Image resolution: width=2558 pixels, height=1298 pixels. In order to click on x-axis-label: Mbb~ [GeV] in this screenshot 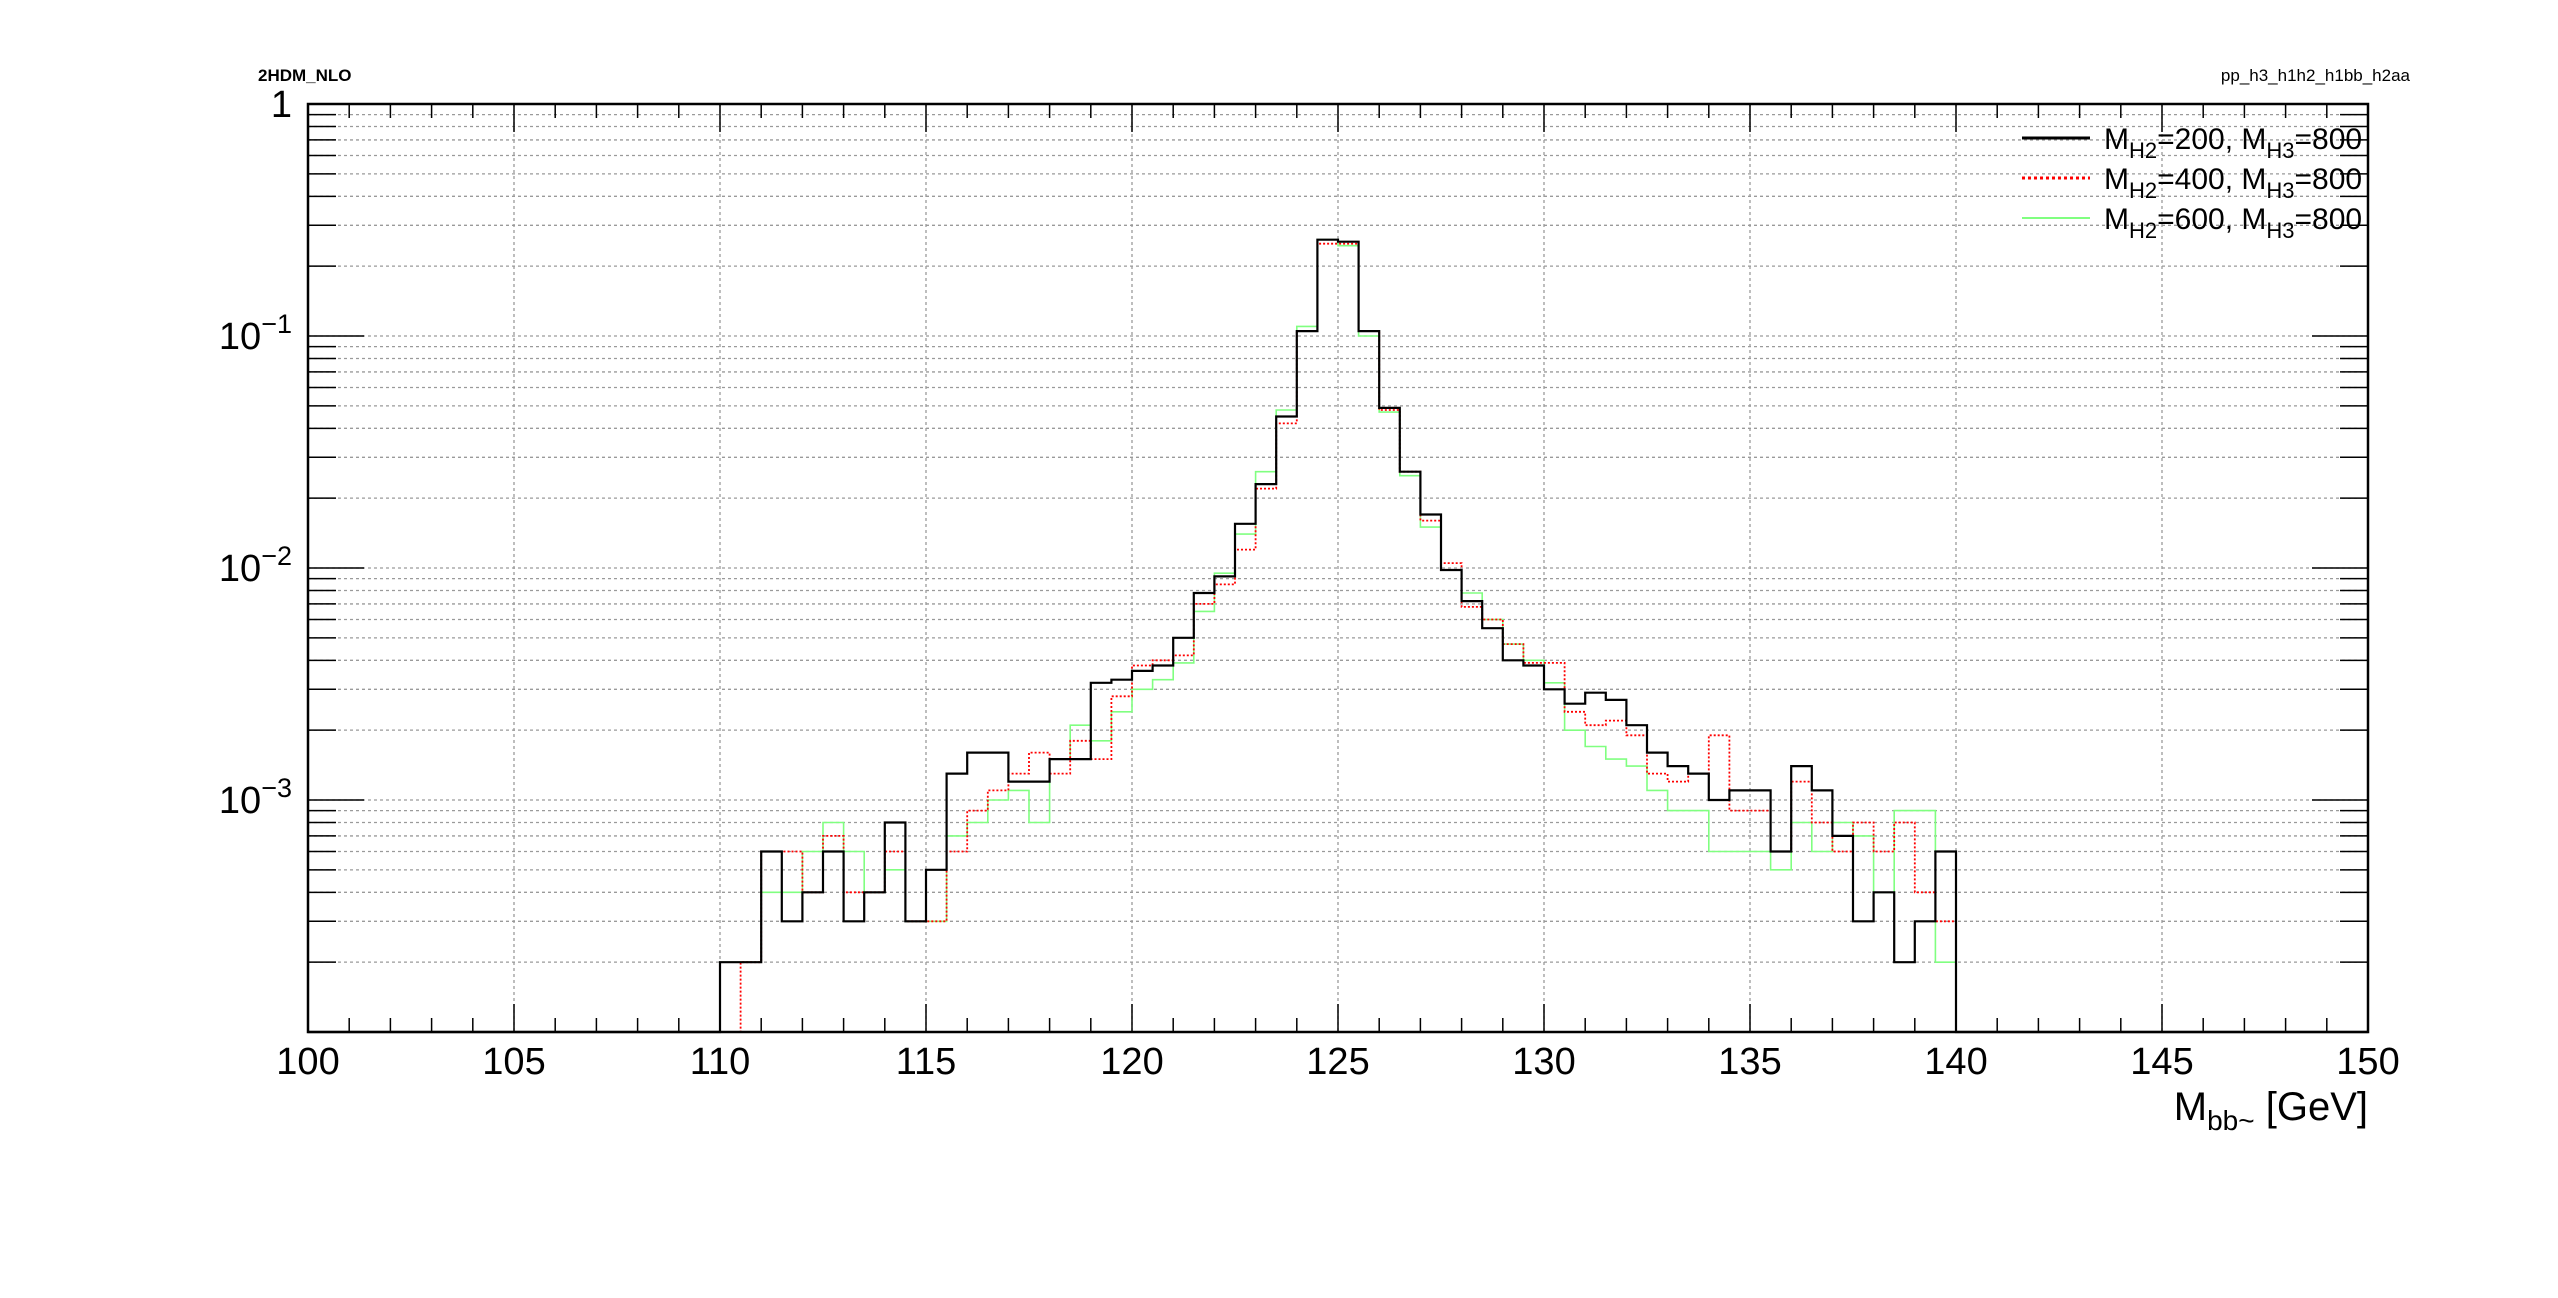, I will do `click(2271, 1110)`.